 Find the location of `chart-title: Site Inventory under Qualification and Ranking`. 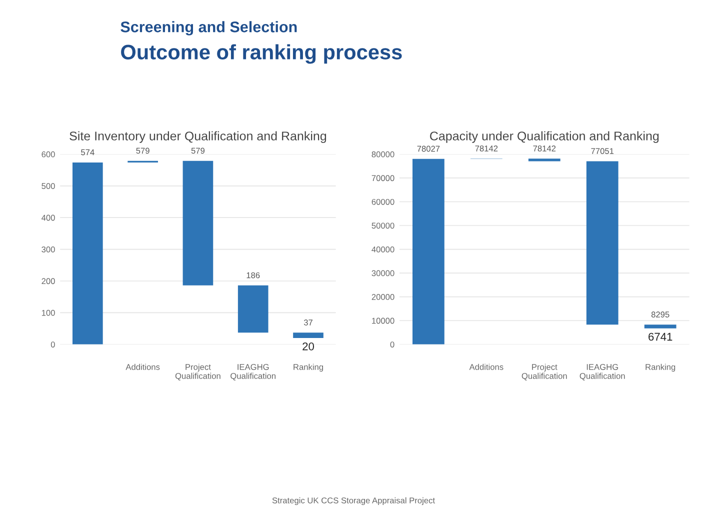

chart-title: Site Inventory under Qualification and Ranking is located at coordinates (198, 137).